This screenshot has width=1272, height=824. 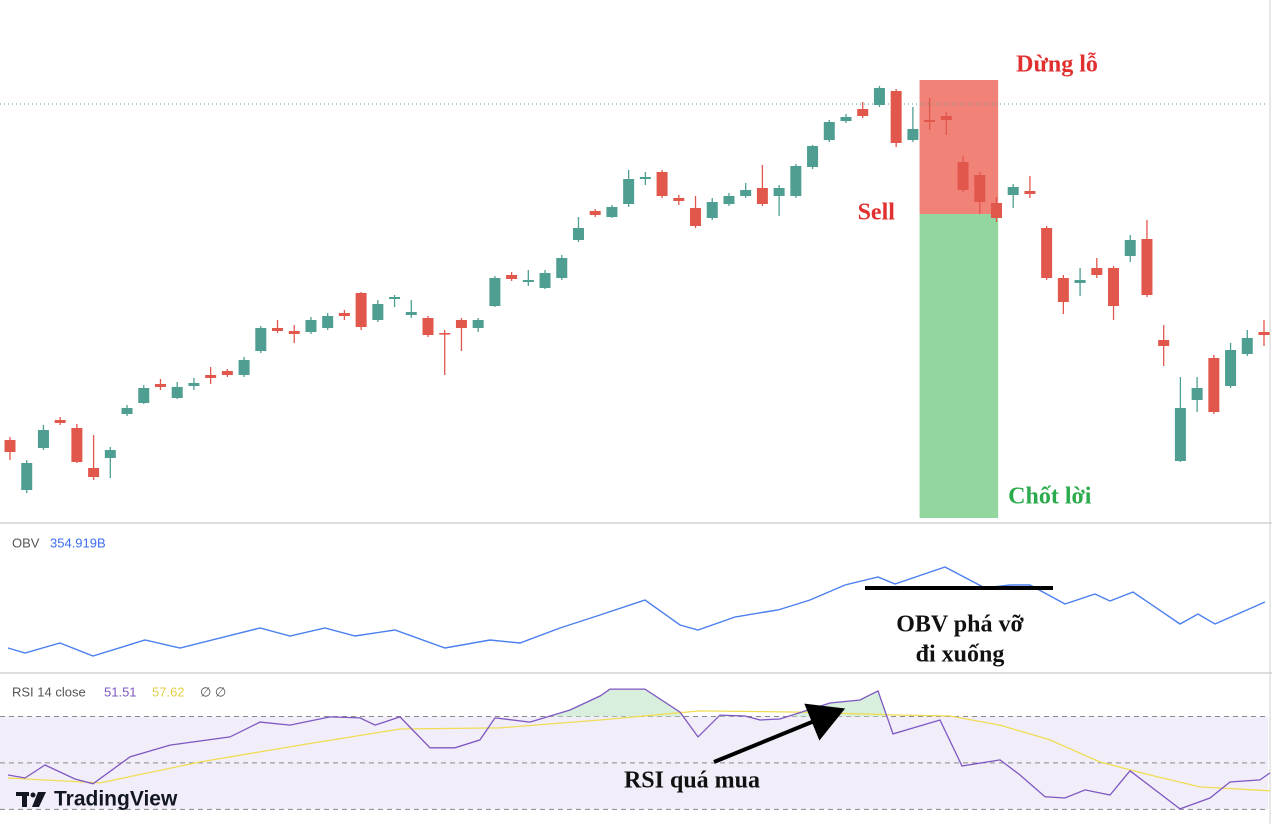 What do you see at coordinates (877, 213) in the screenshot?
I see `entry-label: Sell` at bounding box center [877, 213].